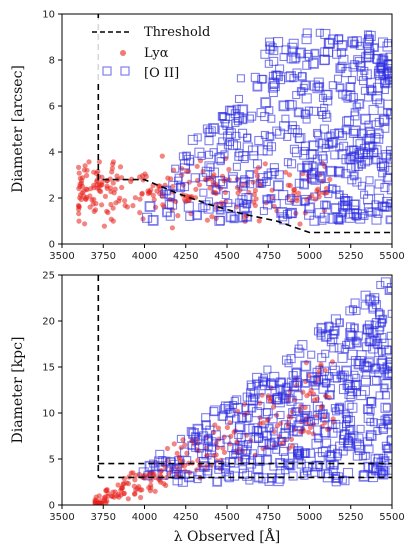 Image resolution: width=415 pixels, height=554 pixels. I want to click on legend-lya-swatch, so click(123, 53).